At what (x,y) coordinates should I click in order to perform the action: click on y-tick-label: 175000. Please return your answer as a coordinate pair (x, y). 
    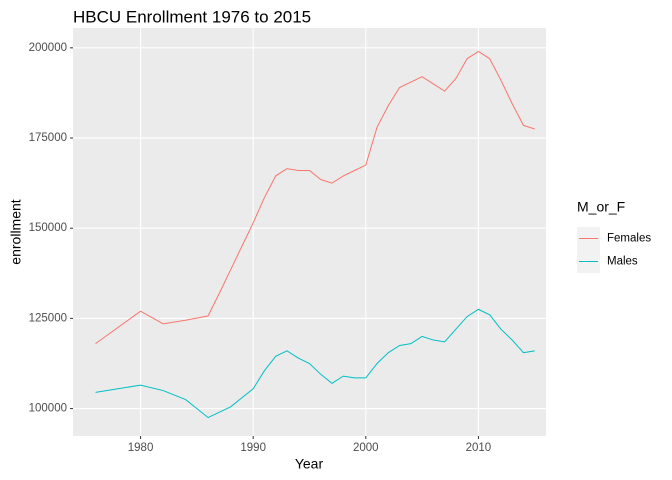
    Looking at the image, I should click on (48, 138).